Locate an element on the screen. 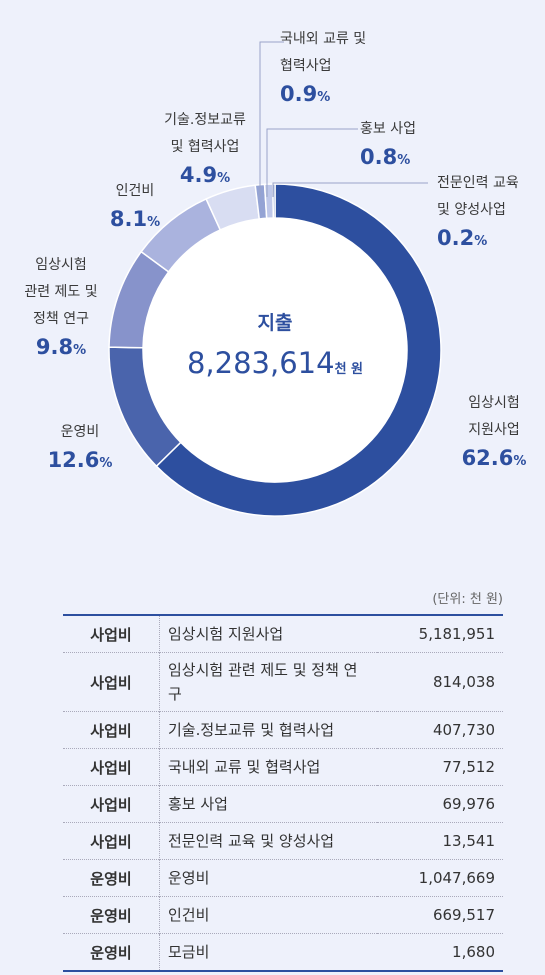 This screenshot has height=975, width=545. row-item: 임상시험 지원사업 is located at coordinates (226, 634).